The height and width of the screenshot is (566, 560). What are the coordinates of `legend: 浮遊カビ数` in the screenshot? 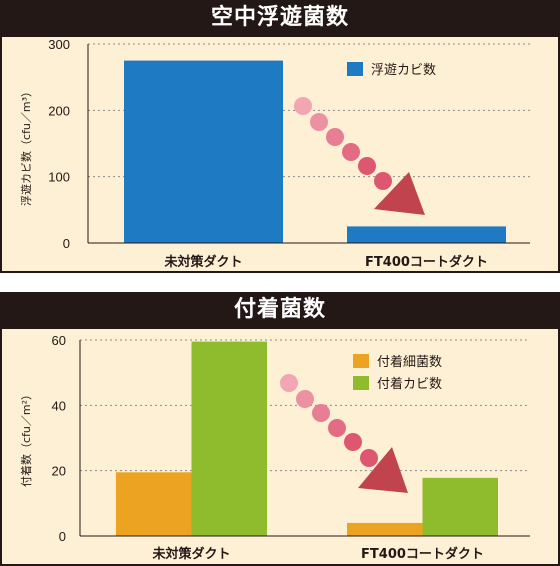 It's located at (391, 70).